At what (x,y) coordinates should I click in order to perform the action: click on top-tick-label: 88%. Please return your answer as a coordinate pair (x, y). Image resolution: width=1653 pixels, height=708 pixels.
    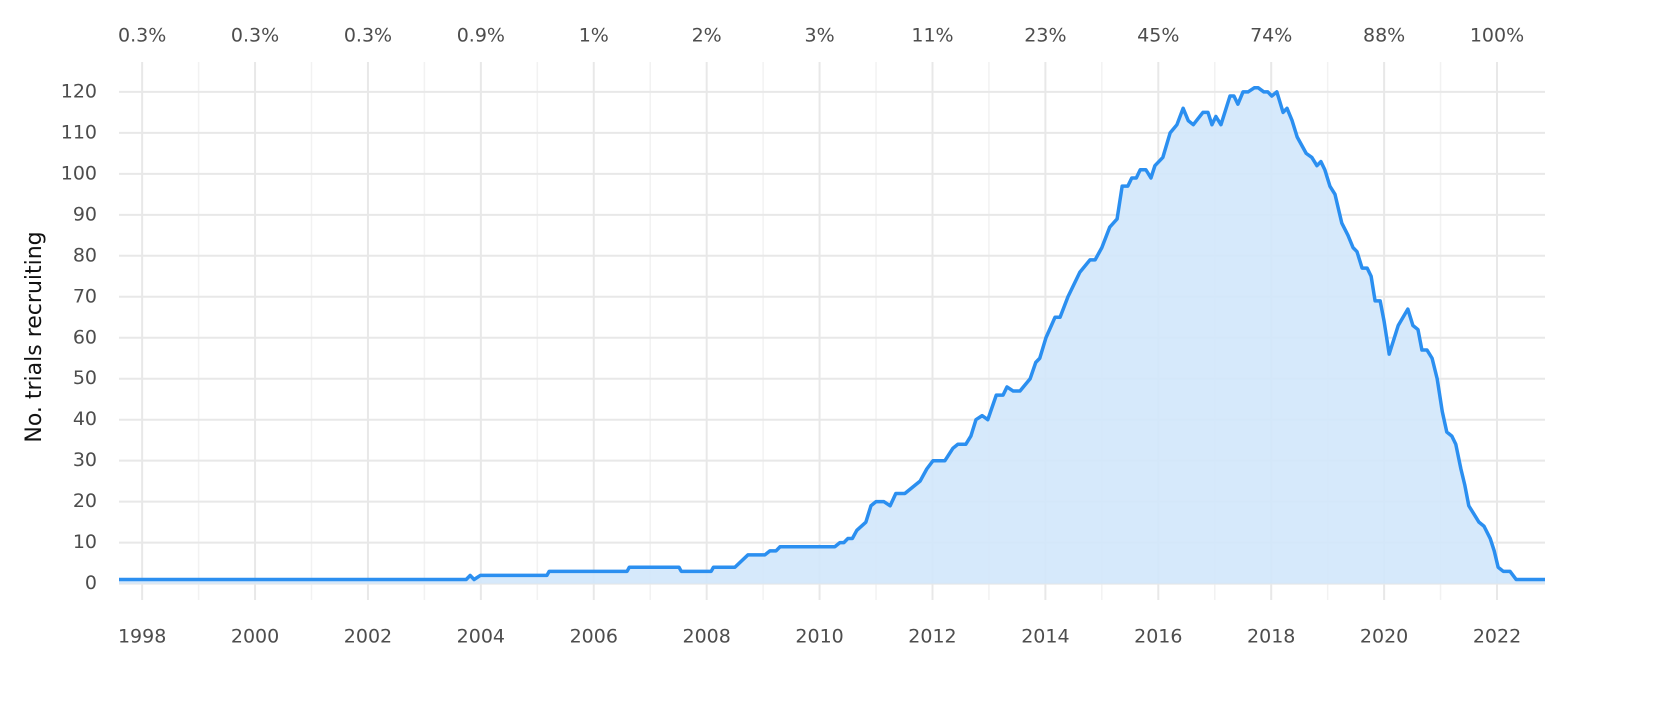
    Looking at the image, I should click on (1384, 36).